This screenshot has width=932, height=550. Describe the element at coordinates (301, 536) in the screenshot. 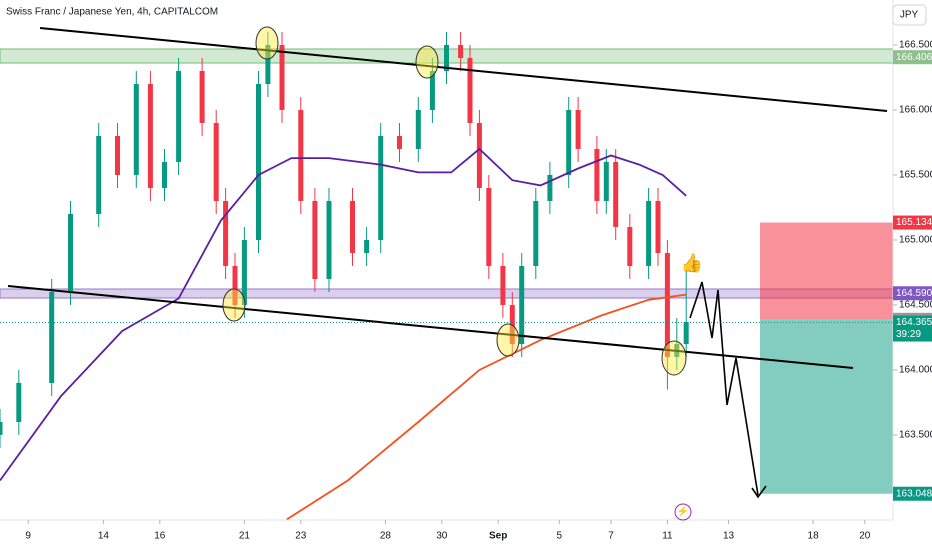

I see `x-tick-label: 23` at that location.